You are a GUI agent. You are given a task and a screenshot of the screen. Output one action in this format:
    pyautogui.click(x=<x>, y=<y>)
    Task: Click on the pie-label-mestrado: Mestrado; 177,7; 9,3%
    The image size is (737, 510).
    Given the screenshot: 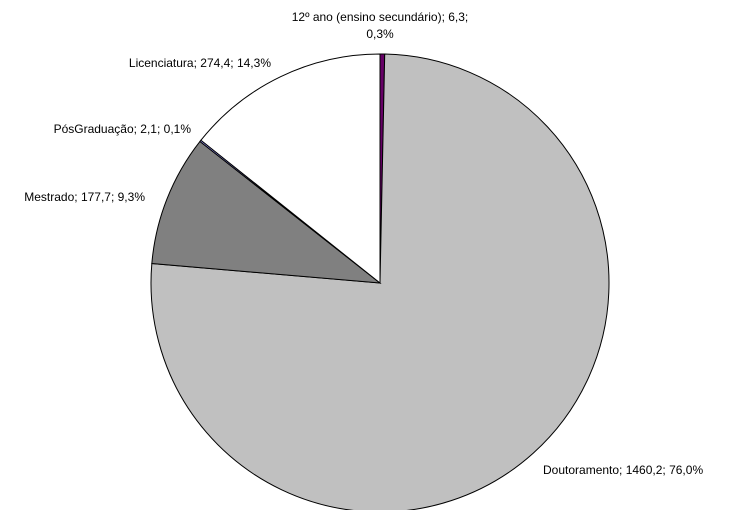 What is the action you would take?
    pyautogui.click(x=84, y=197)
    